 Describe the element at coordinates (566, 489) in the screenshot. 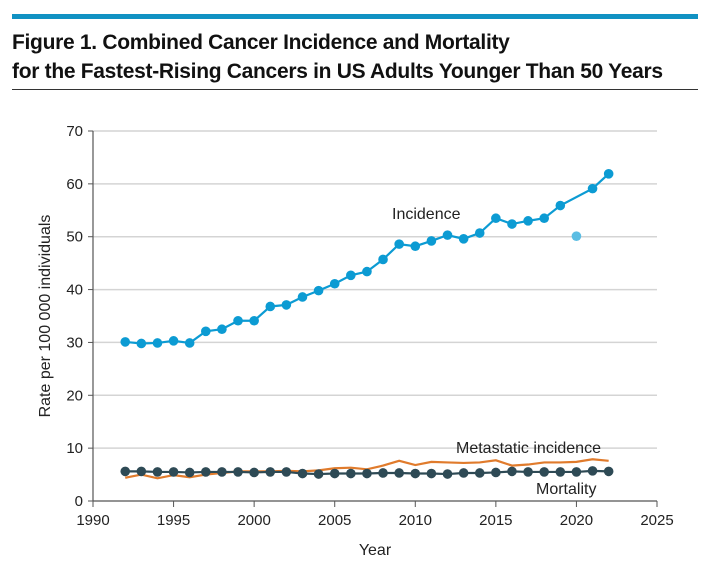

I see `annotation-mortality: Mortality` at that location.